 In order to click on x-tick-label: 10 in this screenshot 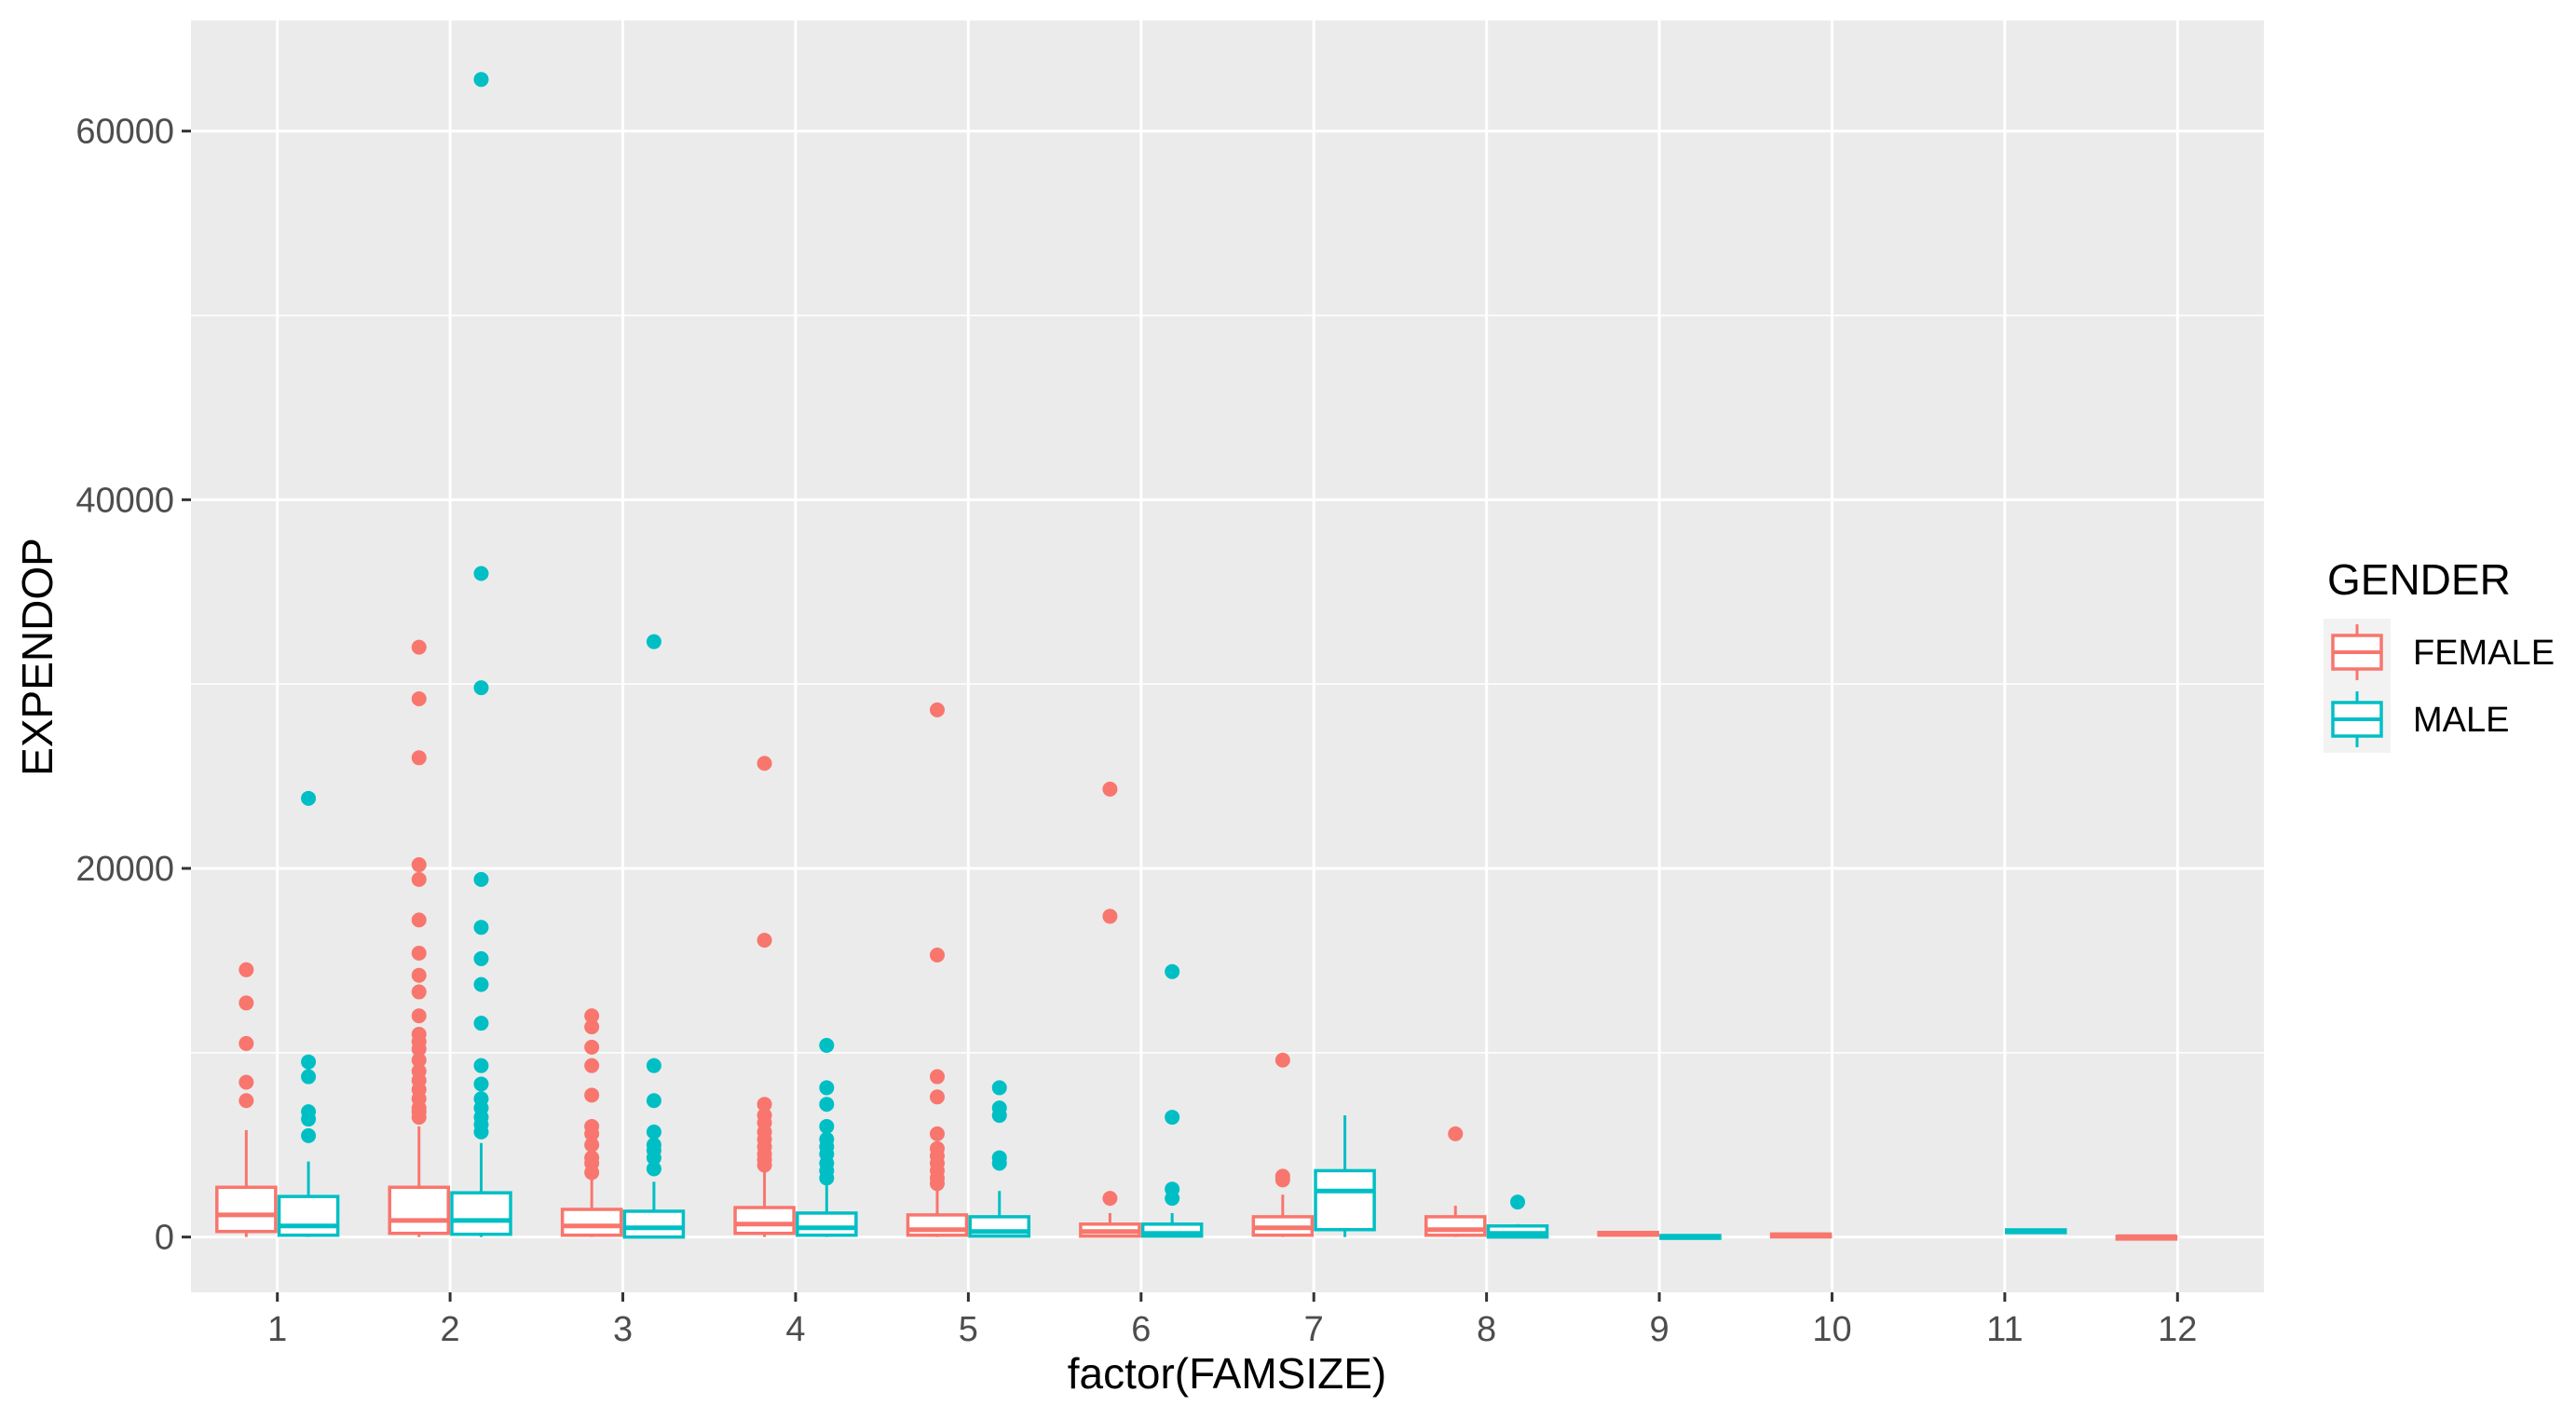, I will do `click(1831, 1329)`.